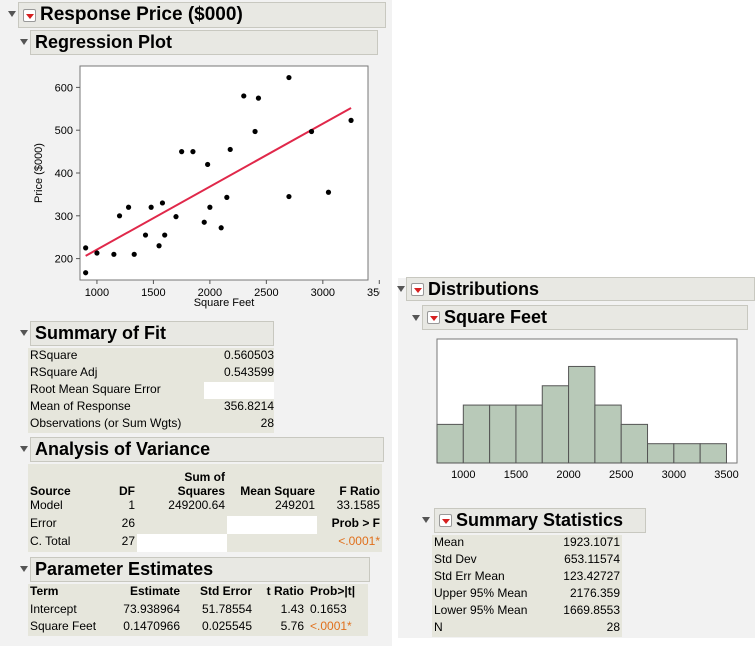 This screenshot has height=646, width=755. I want to click on stat-value: 1923.1071, so click(585, 543).